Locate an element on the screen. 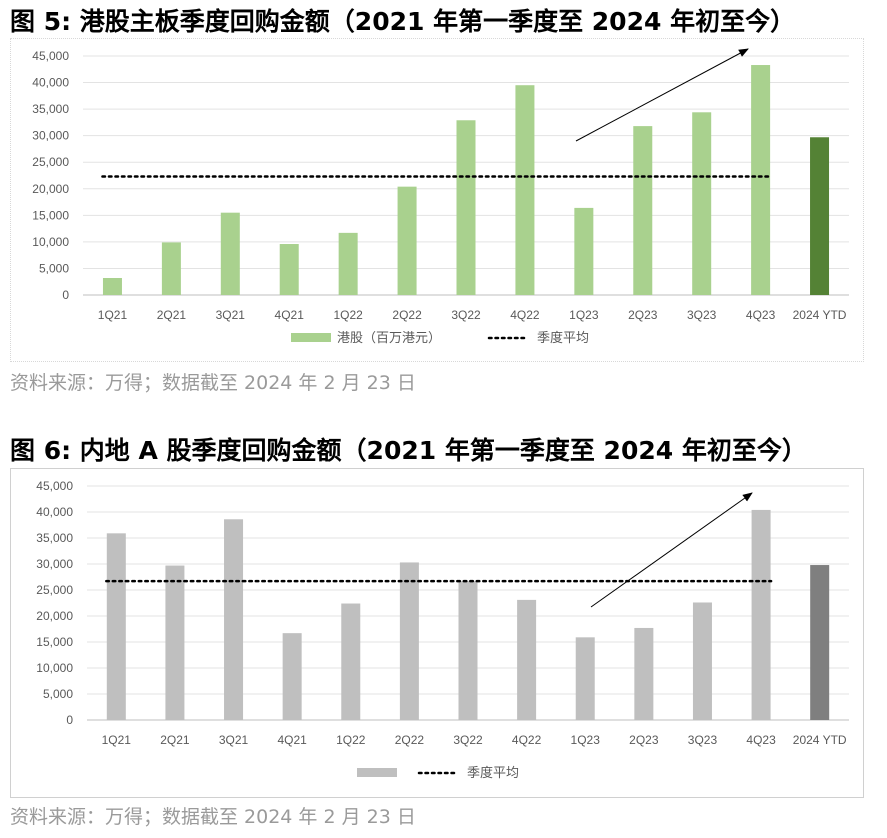  figure-5-source: 资料来源：万得；数据截至 2024 年 2 月 23 日 is located at coordinates (213, 383).